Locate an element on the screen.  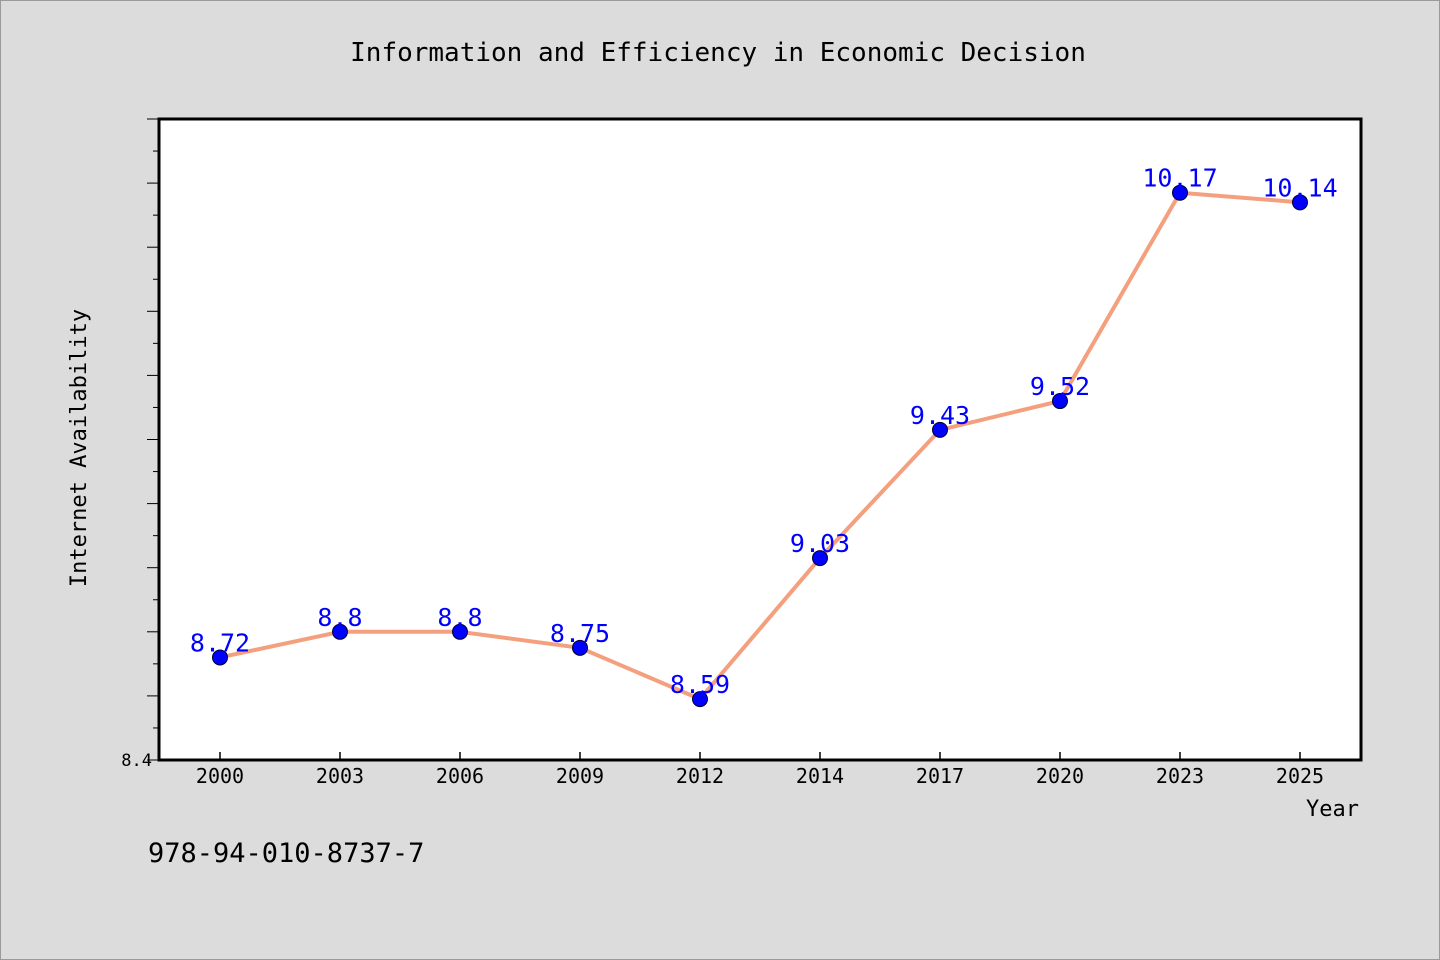
data-point-2009 is located at coordinates (580, 647).